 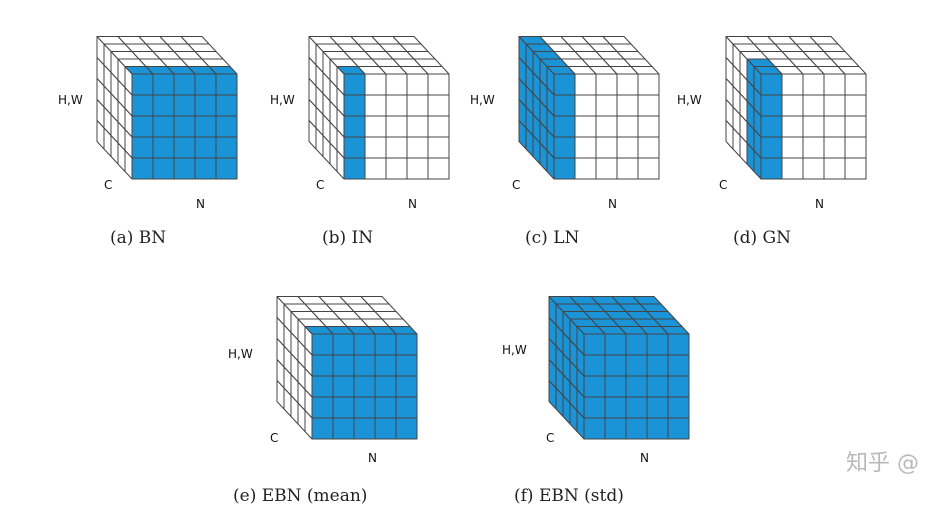 What do you see at coordinates (580, 114) in the screenshot?
I see `panel-ln: H,W C N` at bounding box center [580, 114].